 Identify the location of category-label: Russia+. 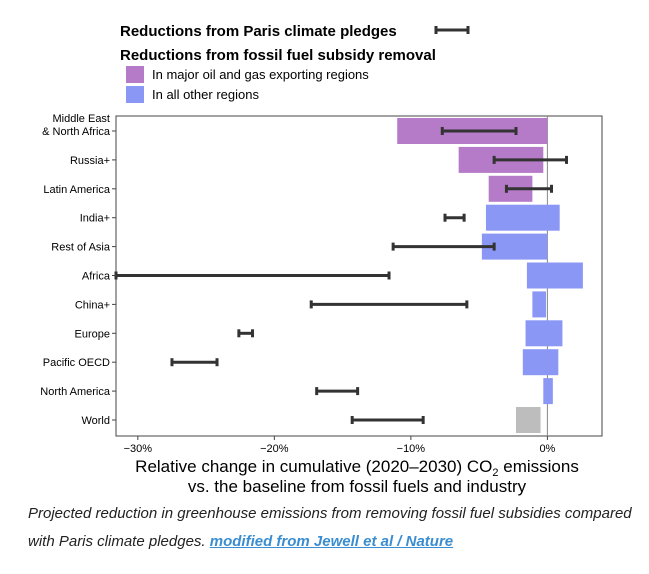
(90, 161).